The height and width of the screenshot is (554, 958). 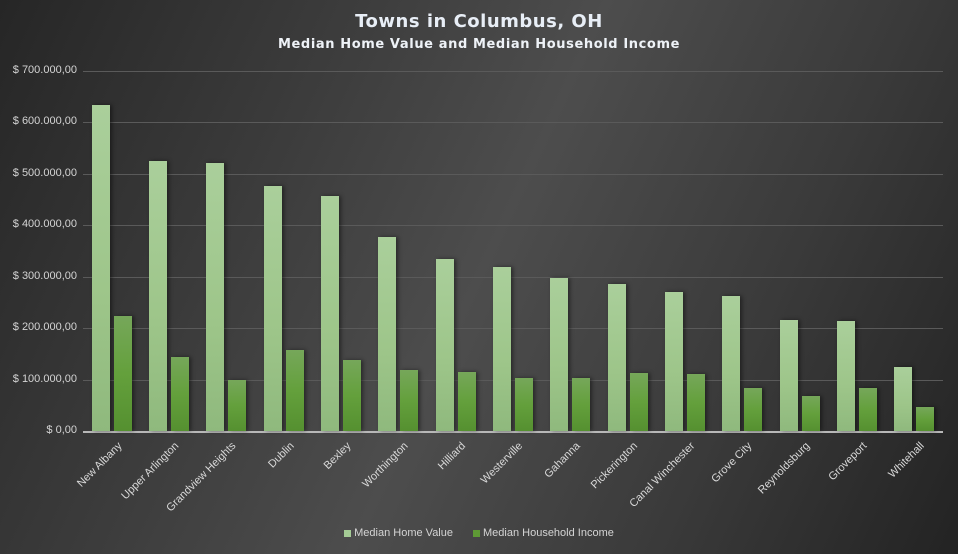 What do you see at coordinates (548, 533) in the screenshot?
I see `legend-label-household-income: Median Household Income` at bounding box center [548, 533].